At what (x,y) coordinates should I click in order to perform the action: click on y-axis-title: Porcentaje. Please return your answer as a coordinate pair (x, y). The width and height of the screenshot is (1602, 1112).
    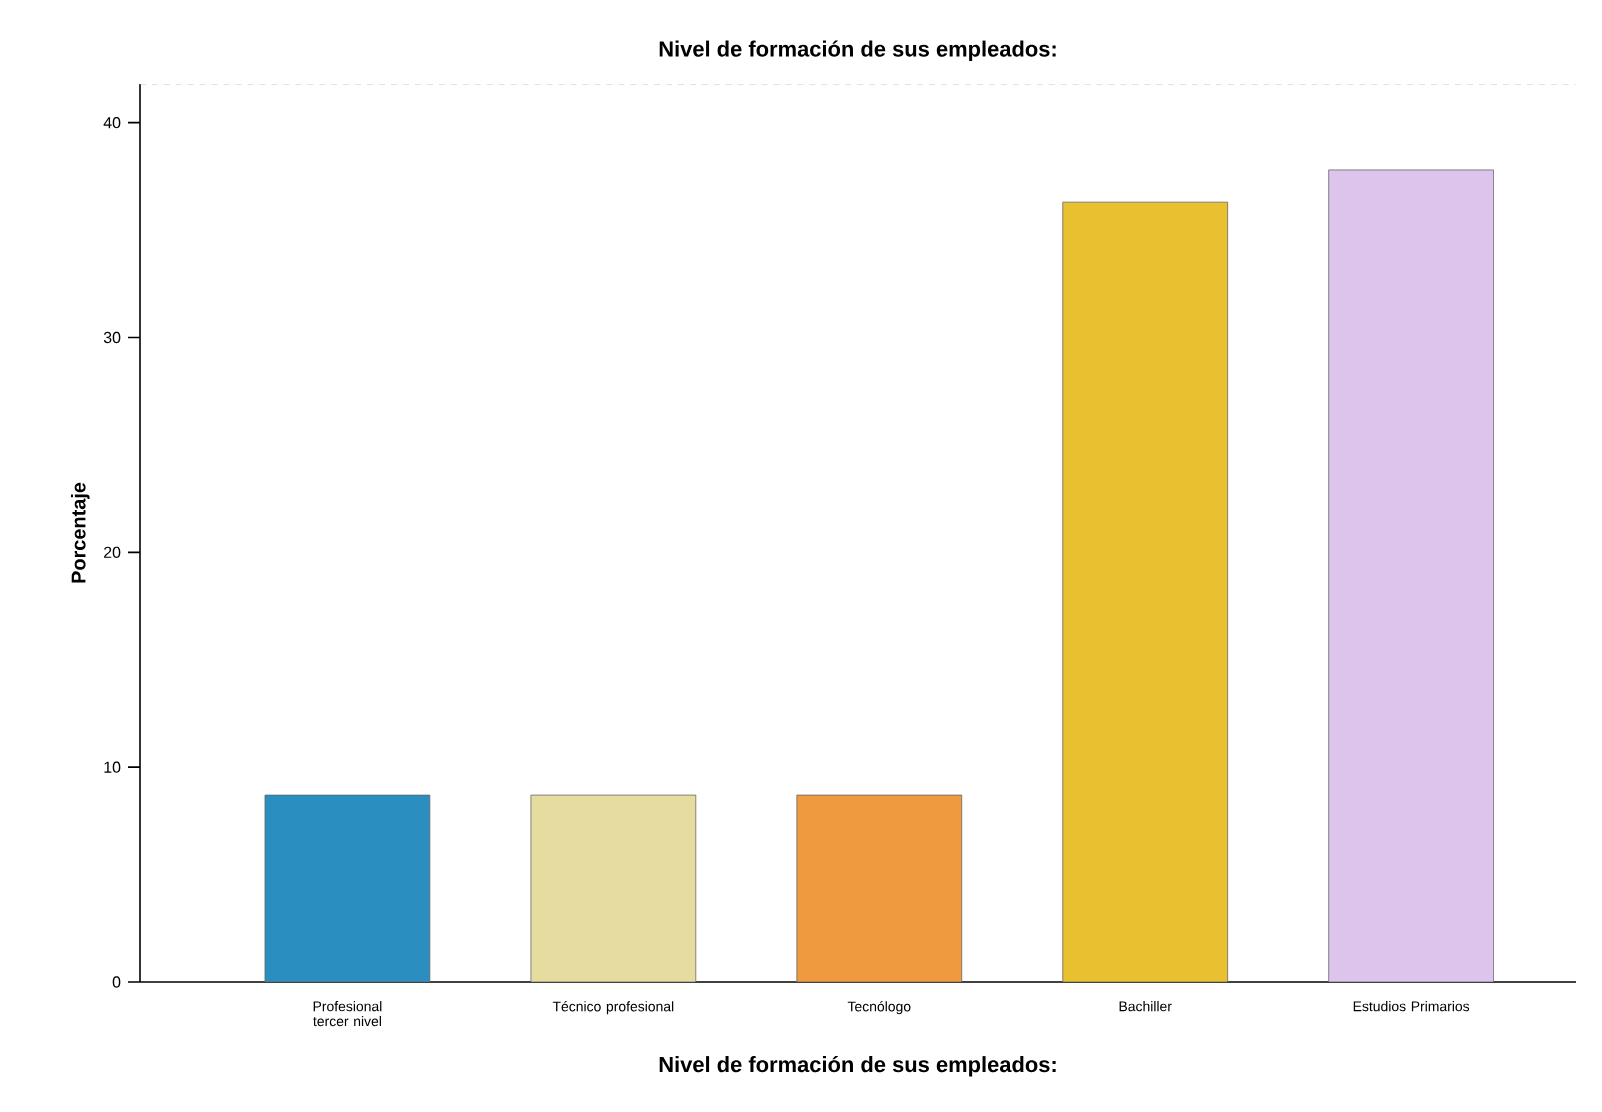
    Looking at the image, I should click on (80, 532).